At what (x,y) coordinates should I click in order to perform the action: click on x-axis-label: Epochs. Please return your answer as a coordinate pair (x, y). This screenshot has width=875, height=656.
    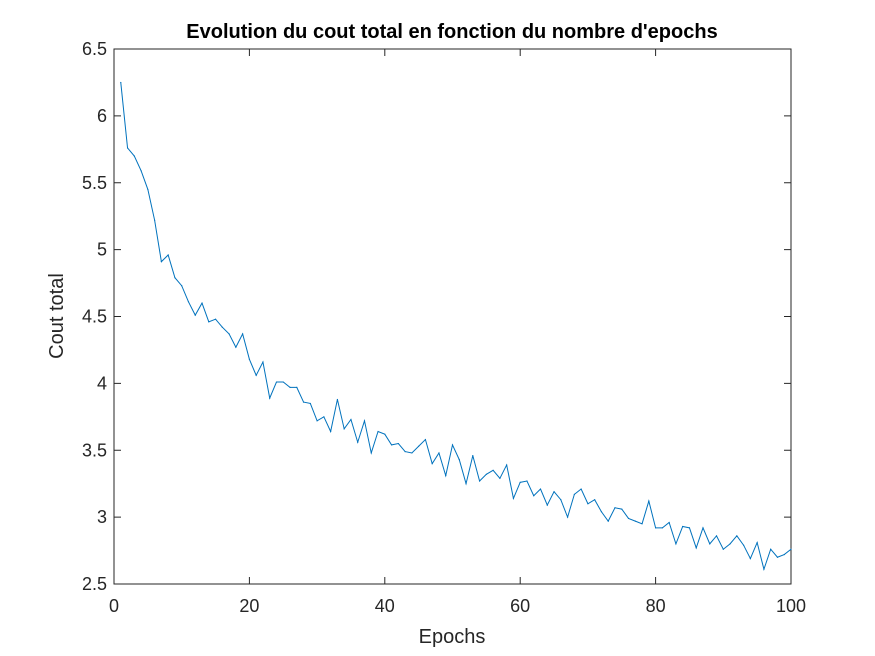
    Looking at the image, I should click on (452, 637).